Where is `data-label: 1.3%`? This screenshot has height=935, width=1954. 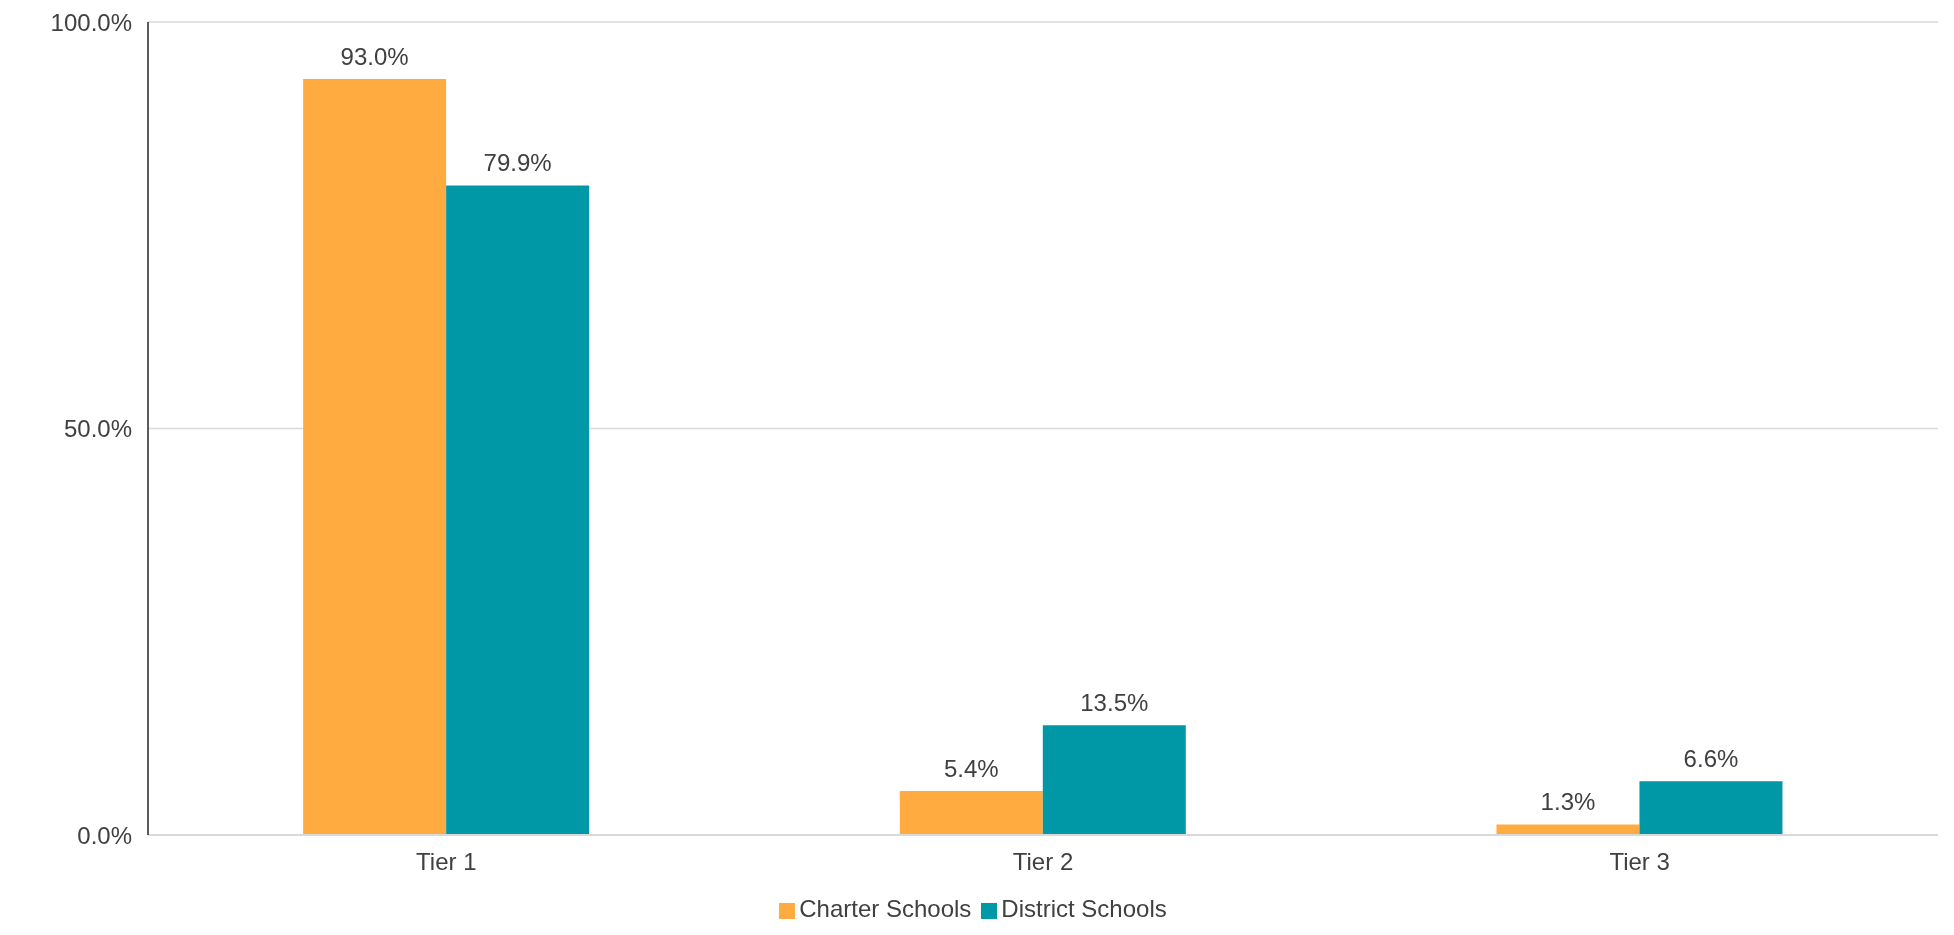 data-label: 1.3% is located at coordinates (1568, 802).